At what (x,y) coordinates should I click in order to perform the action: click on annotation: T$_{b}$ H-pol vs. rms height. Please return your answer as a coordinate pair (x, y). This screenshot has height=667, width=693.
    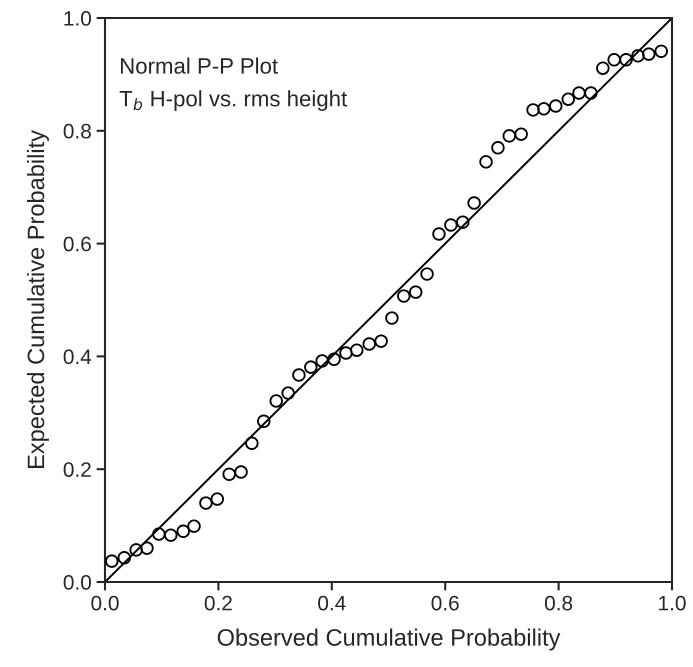
    Looking at the image, I should click on (234, 100).